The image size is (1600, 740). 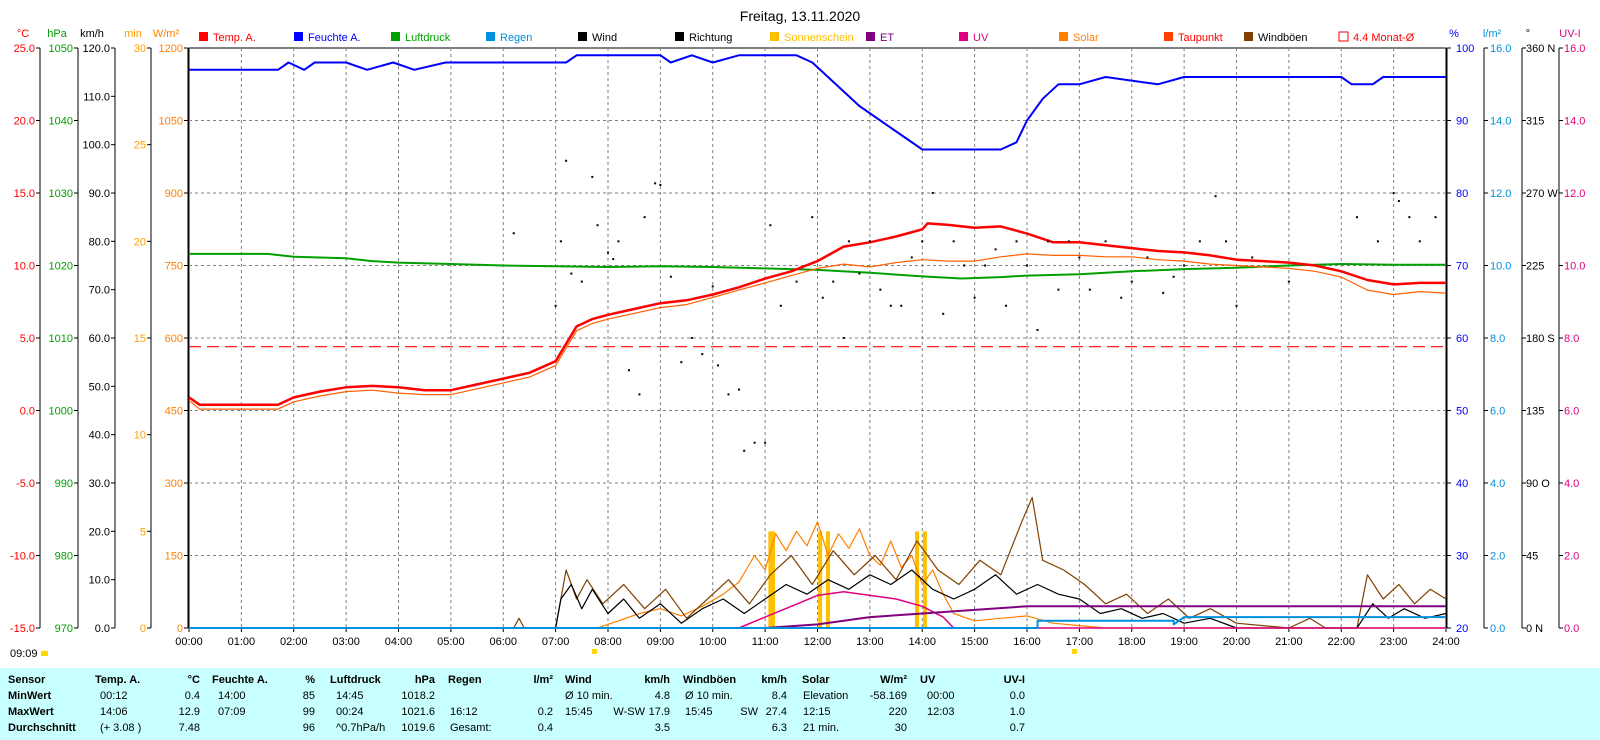 What do you see at coordinates (61, 194) in the screenshot?
I see `pressure-tick-label: 1030` at bounding box center [61, 194].